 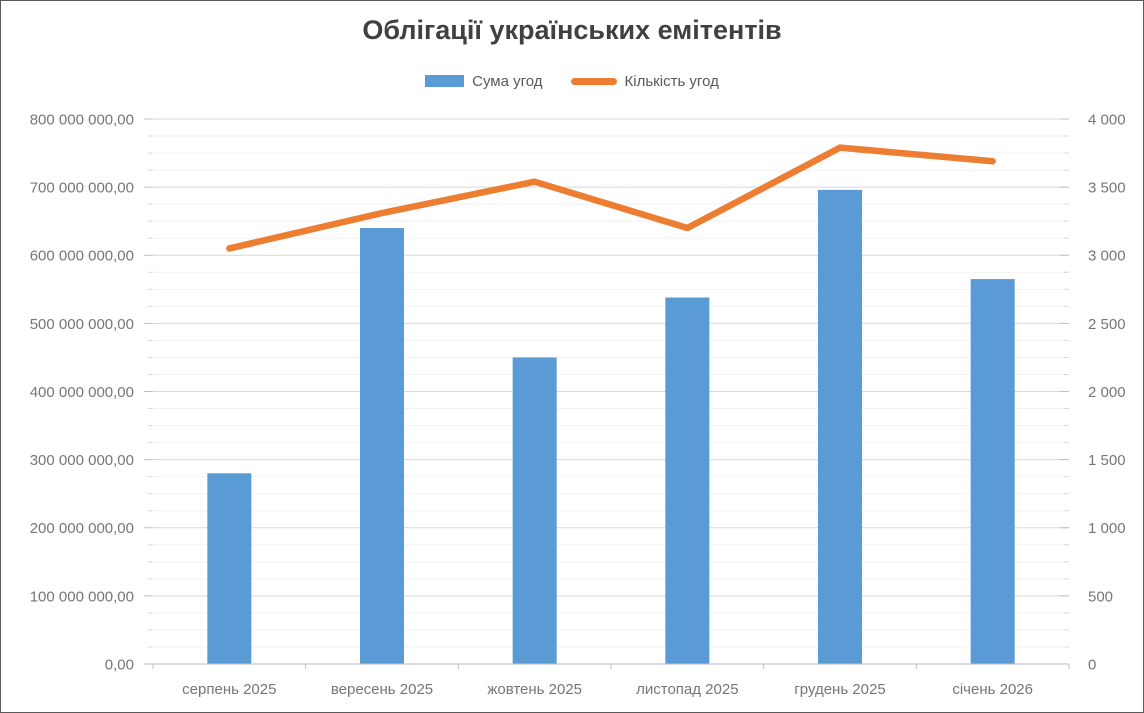 What do you see at coordinates (82, 528) in the screenshot?
I see `y-axis-left-tick-label: 200 000 000,00` at bounding box center [82, 528].